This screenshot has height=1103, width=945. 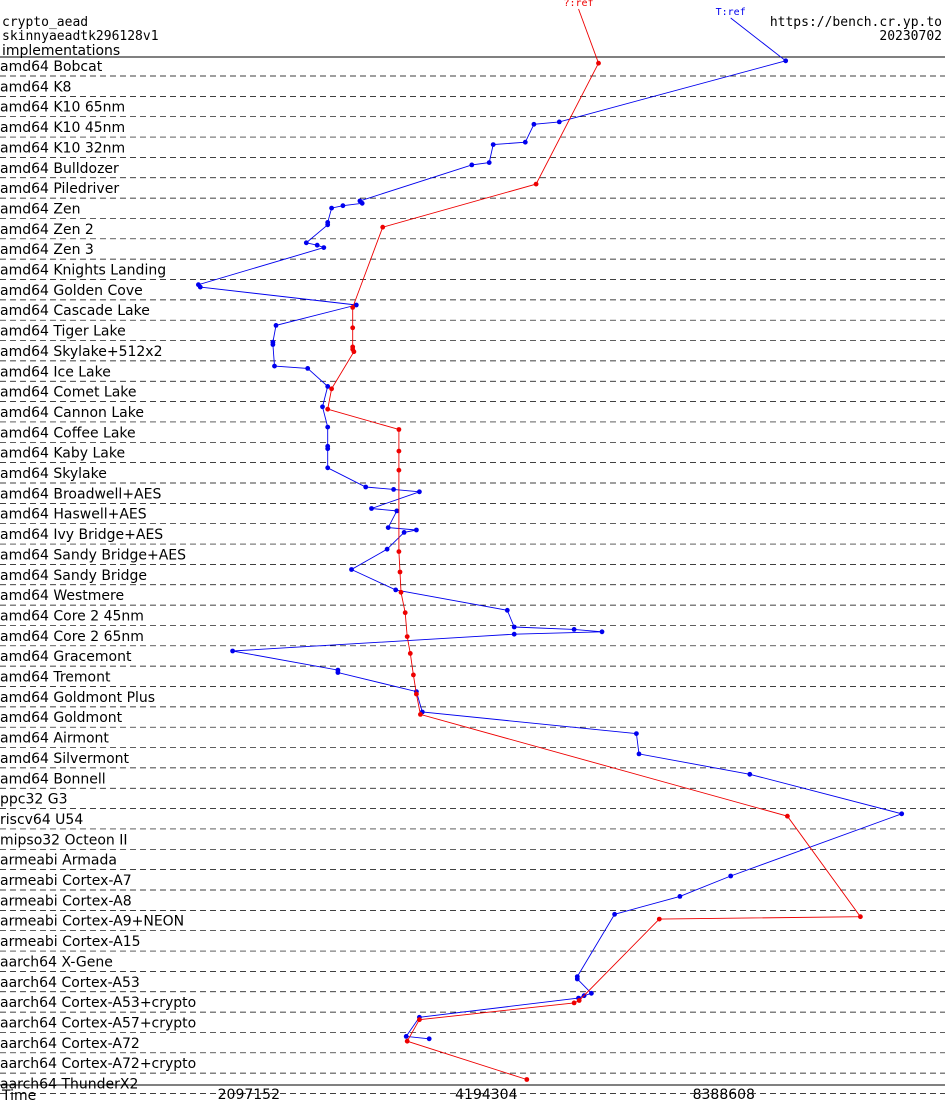 I want to click on row-label: aarch64 Cortex-A53+crypto, so click(x=98, y=1003).